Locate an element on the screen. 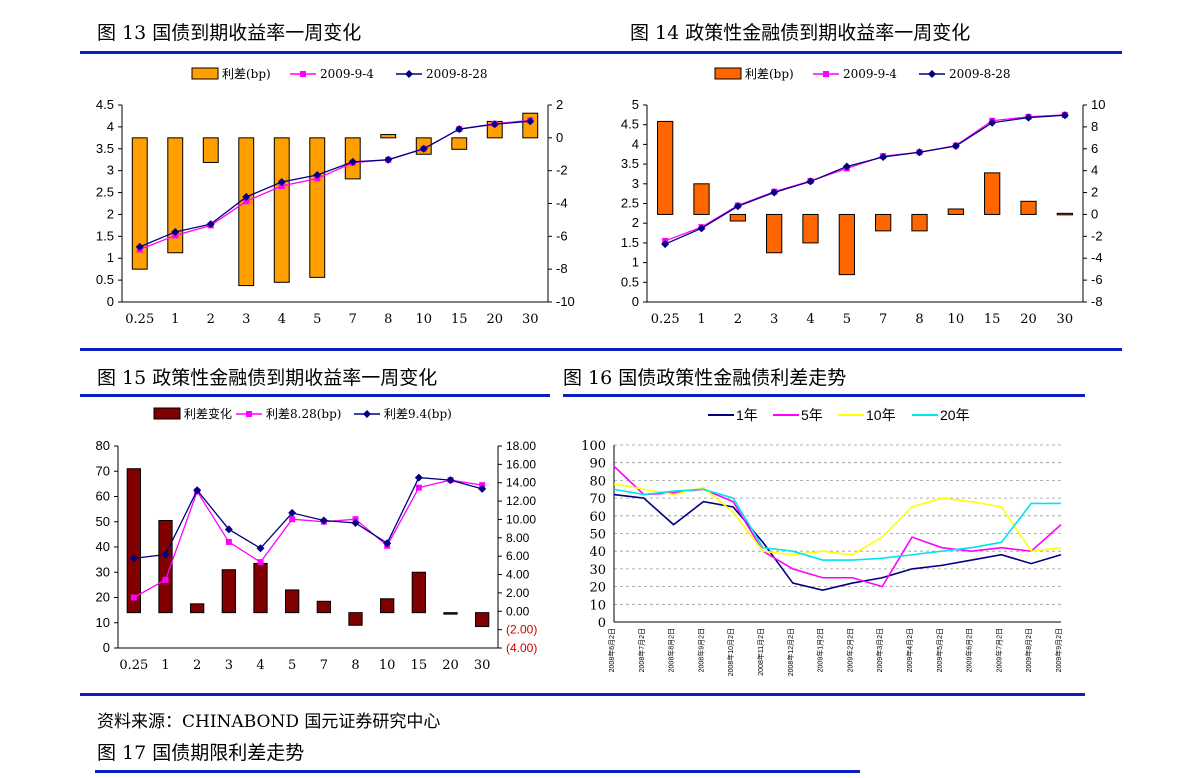 Image resolution: width=1191 pixels, height=778 pixels. left-tick-label: 2.5 is located at coordinates (630, 203).